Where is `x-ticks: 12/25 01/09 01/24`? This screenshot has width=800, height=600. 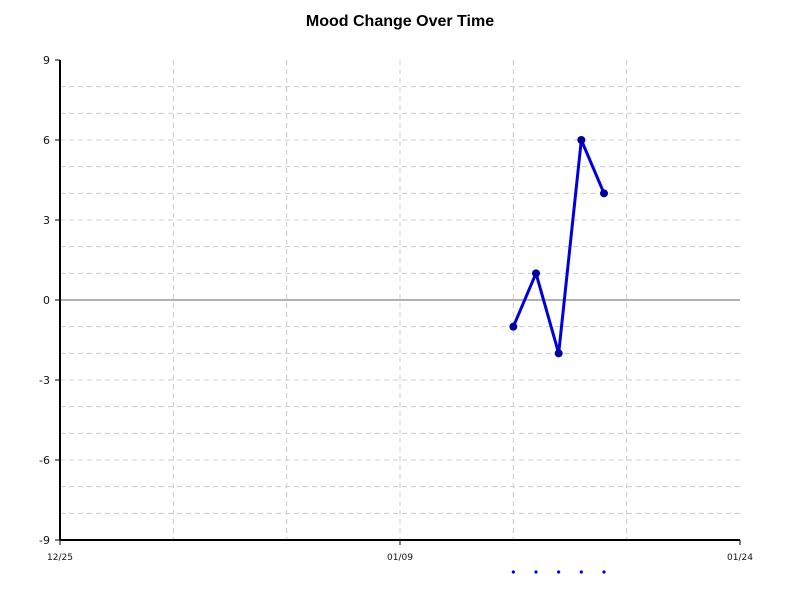
x-ticks: 12/25 01/09 01/24 is located at coordinates (400, 551).